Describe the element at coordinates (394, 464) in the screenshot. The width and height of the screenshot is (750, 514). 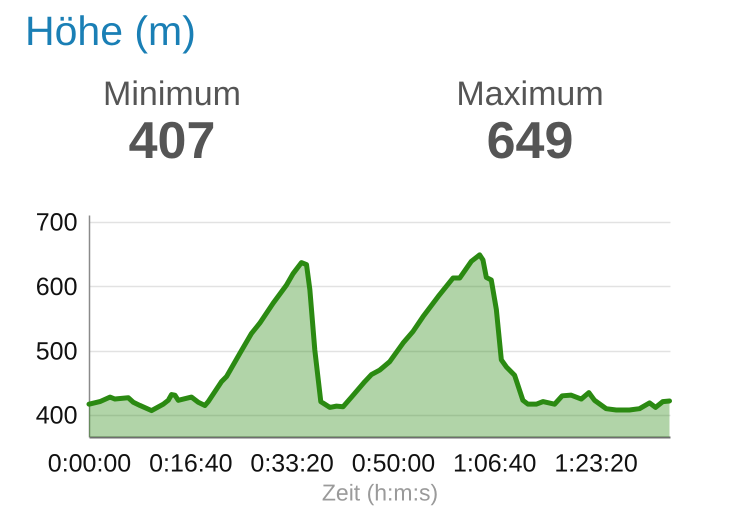
I see `x-tick-label: 0:50:00` at that location.